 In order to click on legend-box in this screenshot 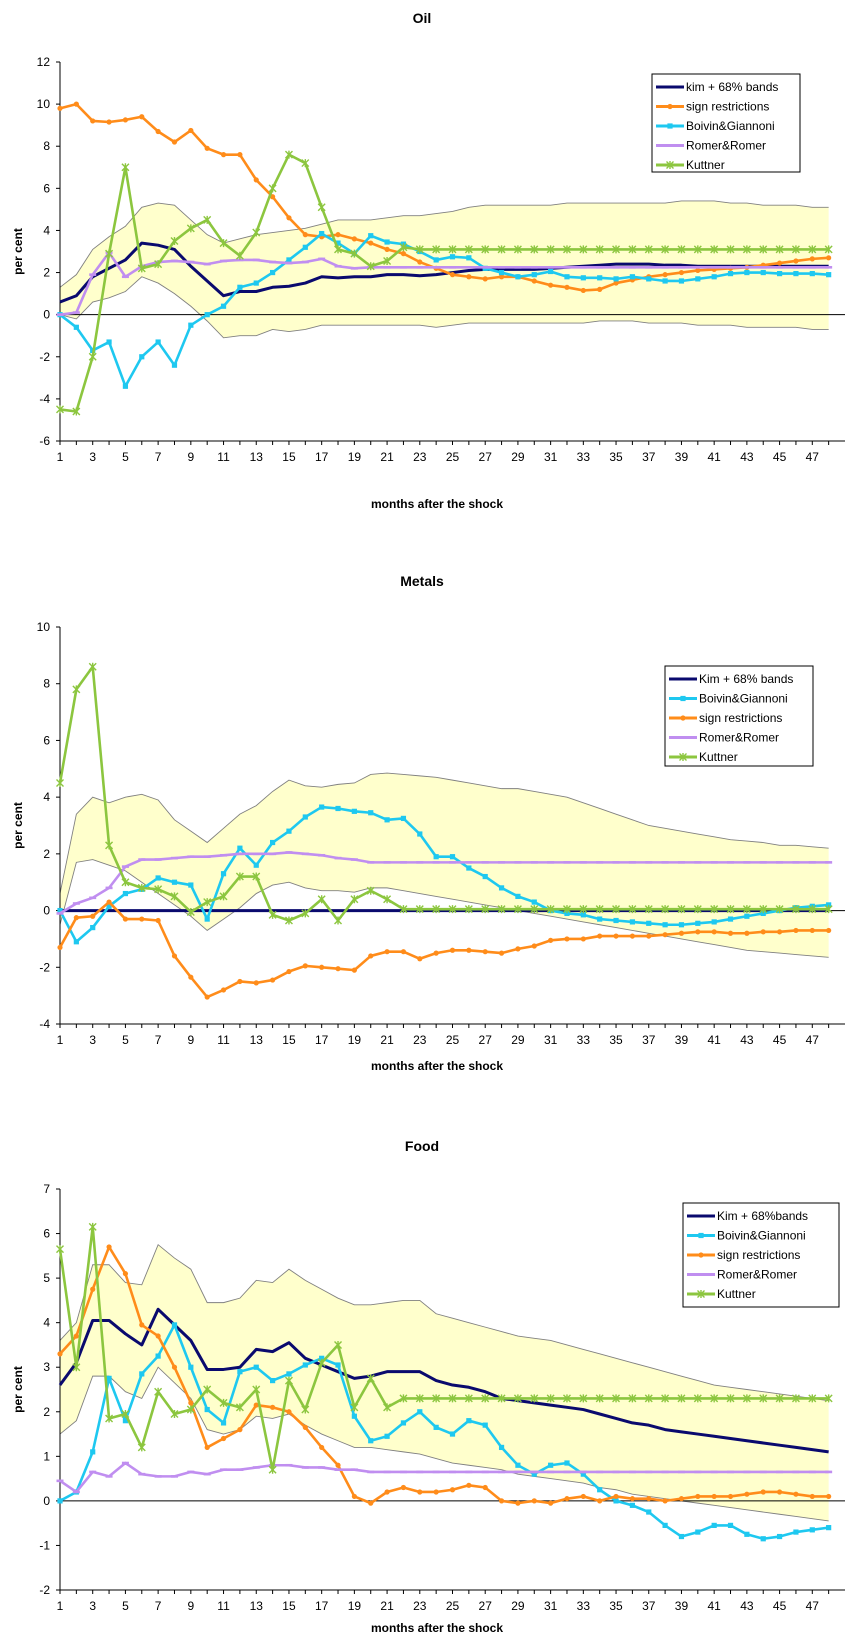, I will do `click(739, 716)`.